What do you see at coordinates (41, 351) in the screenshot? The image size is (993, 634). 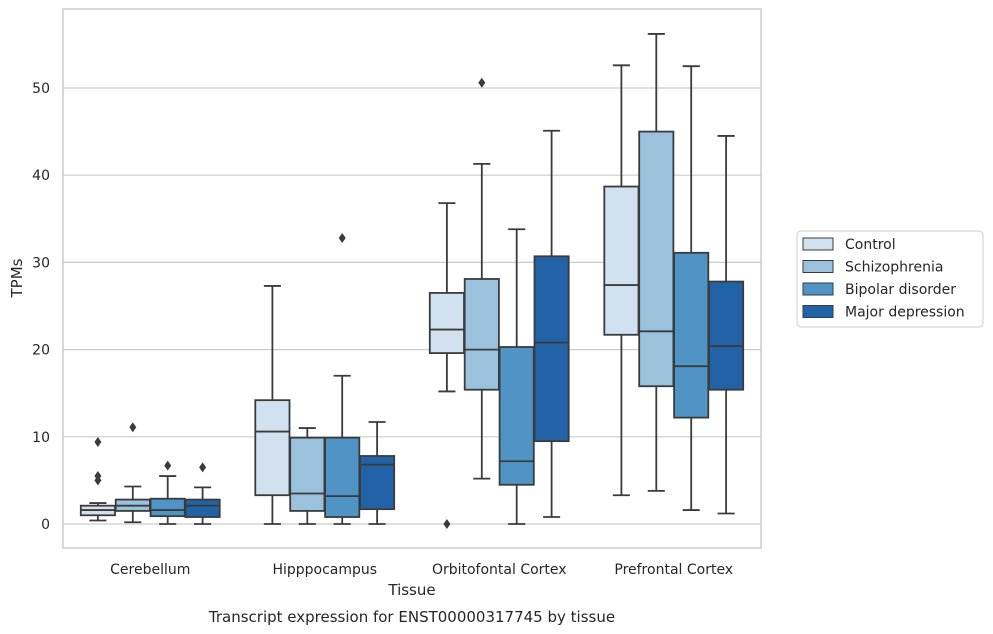 I see `y-tick-label-20: 20` at bounding box center [41, 351].